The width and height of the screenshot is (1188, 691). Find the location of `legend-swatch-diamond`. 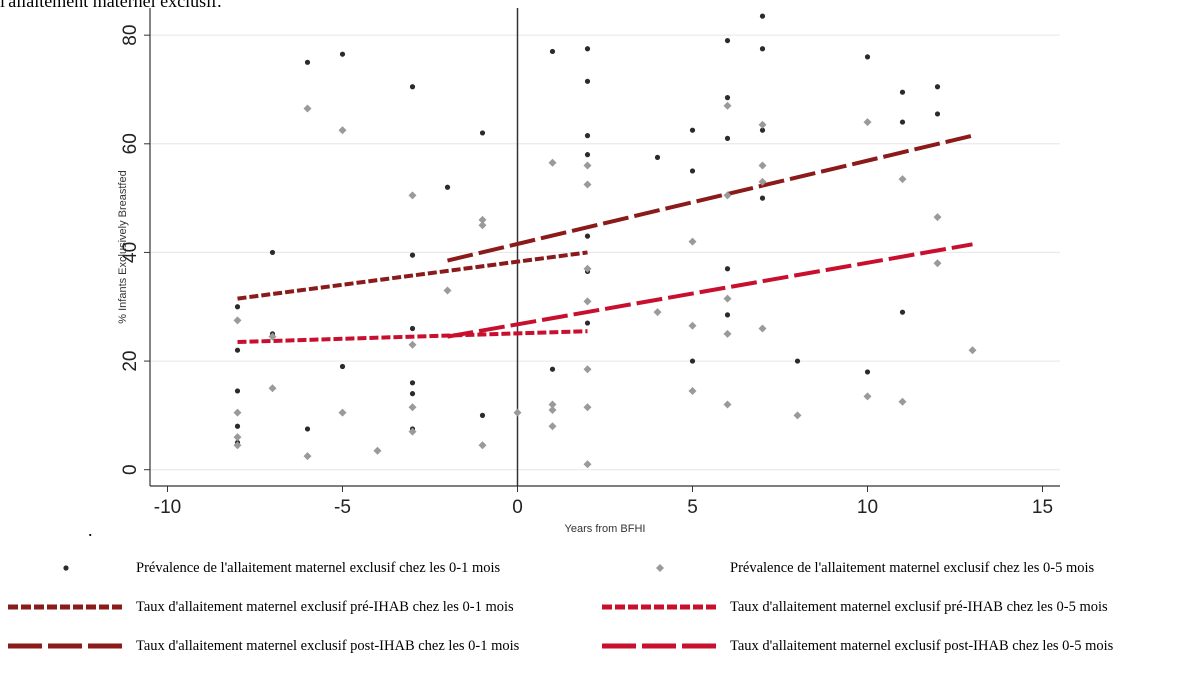

legend-swatch-diamond is located at coordinates (660, 568).